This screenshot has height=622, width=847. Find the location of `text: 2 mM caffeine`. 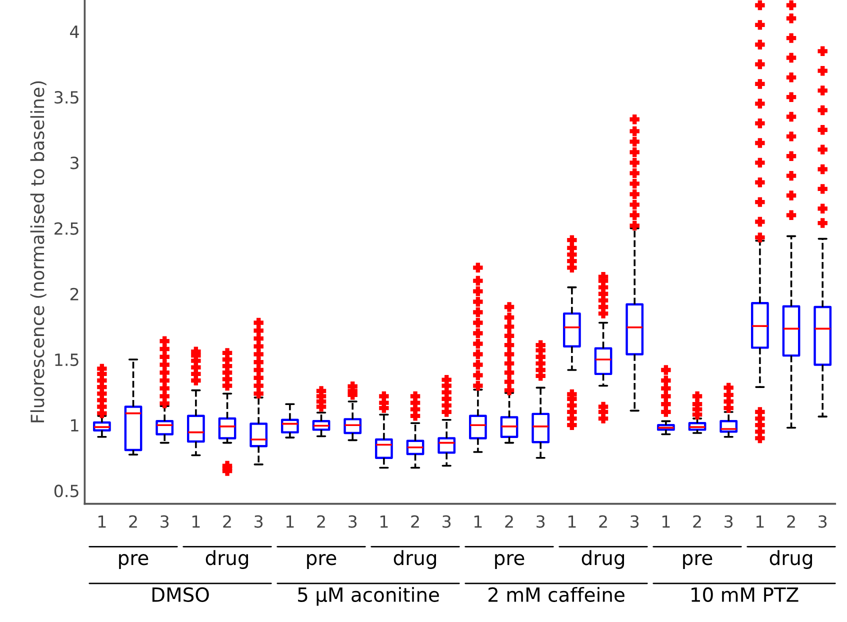

text: 2 mM caffeine is located at coordinates (556, 594).